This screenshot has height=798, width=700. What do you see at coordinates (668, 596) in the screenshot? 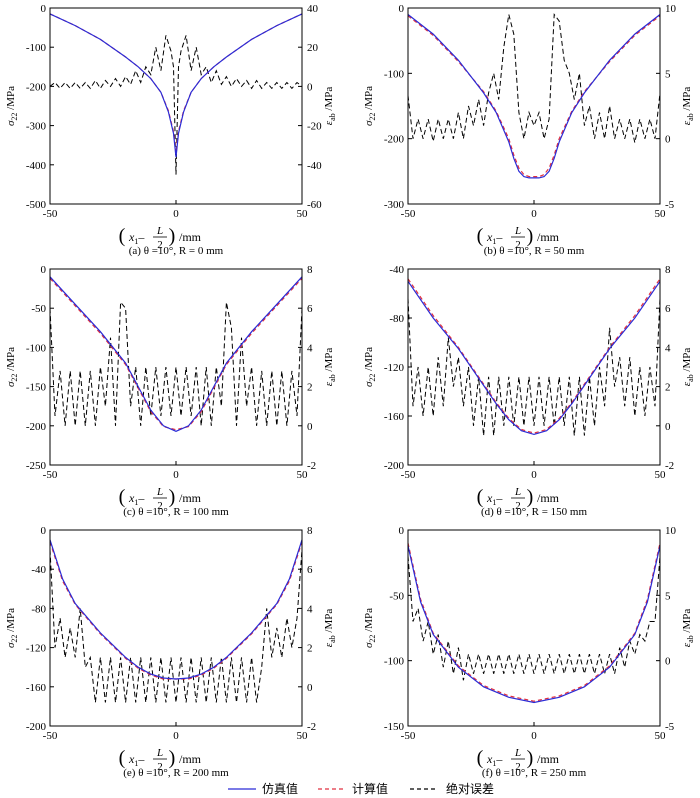
I see `right-tick-label: 5` at bounding box center [668, 596].